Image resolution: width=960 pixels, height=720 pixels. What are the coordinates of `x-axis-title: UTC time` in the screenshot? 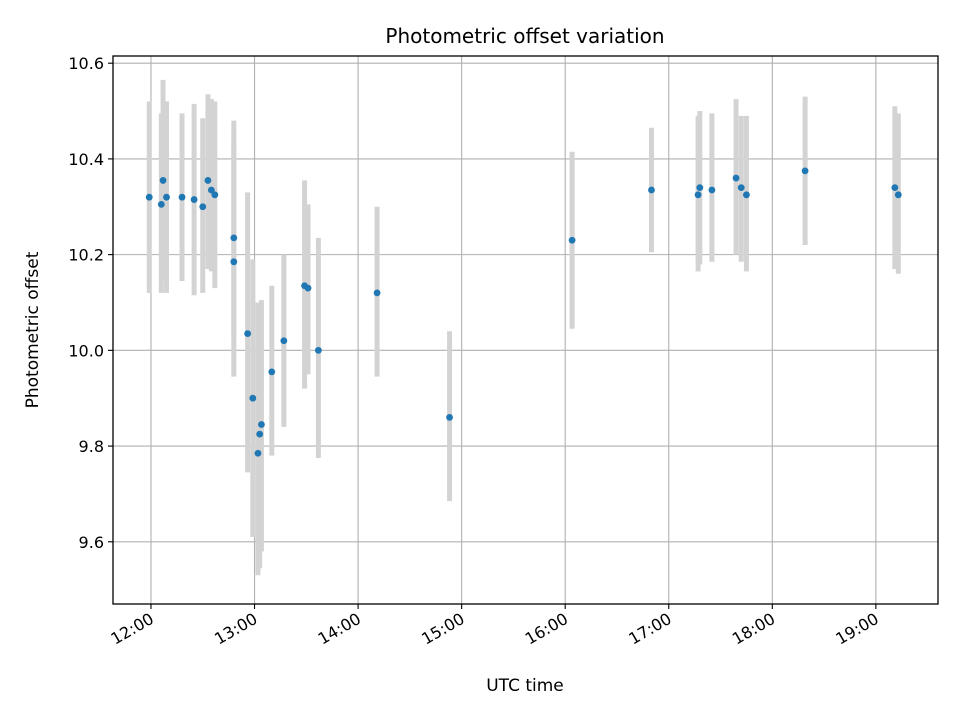 It's located at (525, 686).